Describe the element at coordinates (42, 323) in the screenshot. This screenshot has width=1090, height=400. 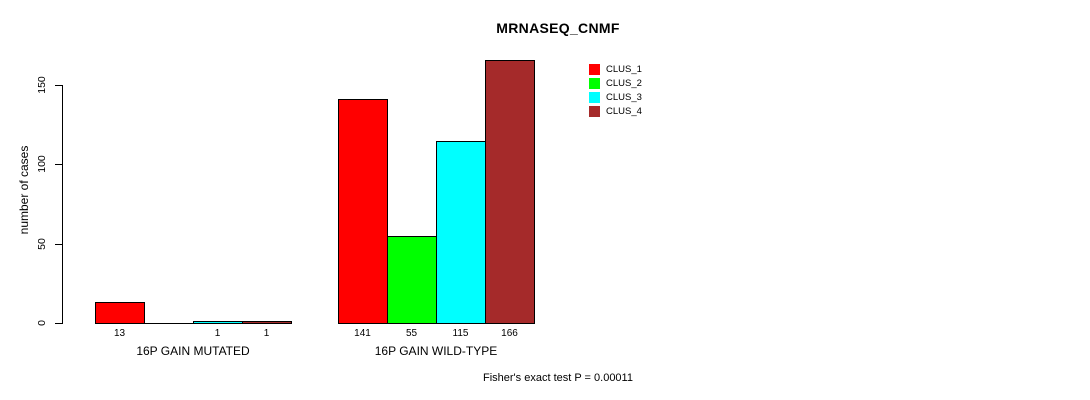
I see `y-axis-tick-label: 0` at that location.